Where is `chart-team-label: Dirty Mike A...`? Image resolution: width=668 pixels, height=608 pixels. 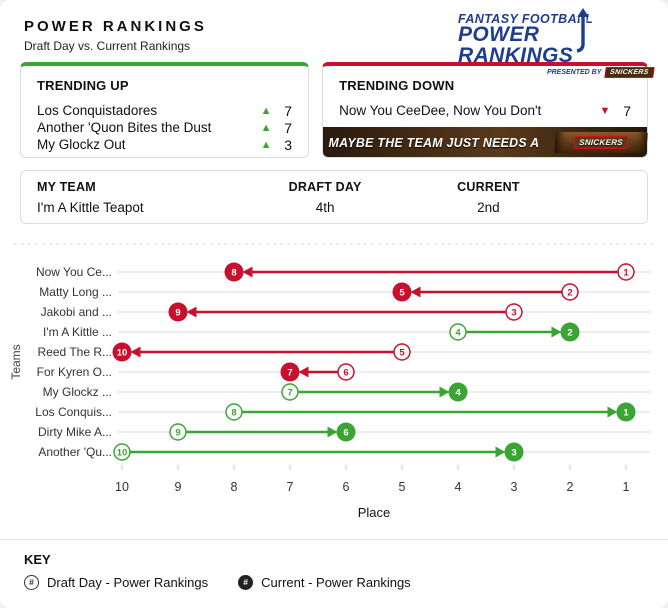 chart-team-label: Dirty Mike A... is located at coordinates (75, 432).